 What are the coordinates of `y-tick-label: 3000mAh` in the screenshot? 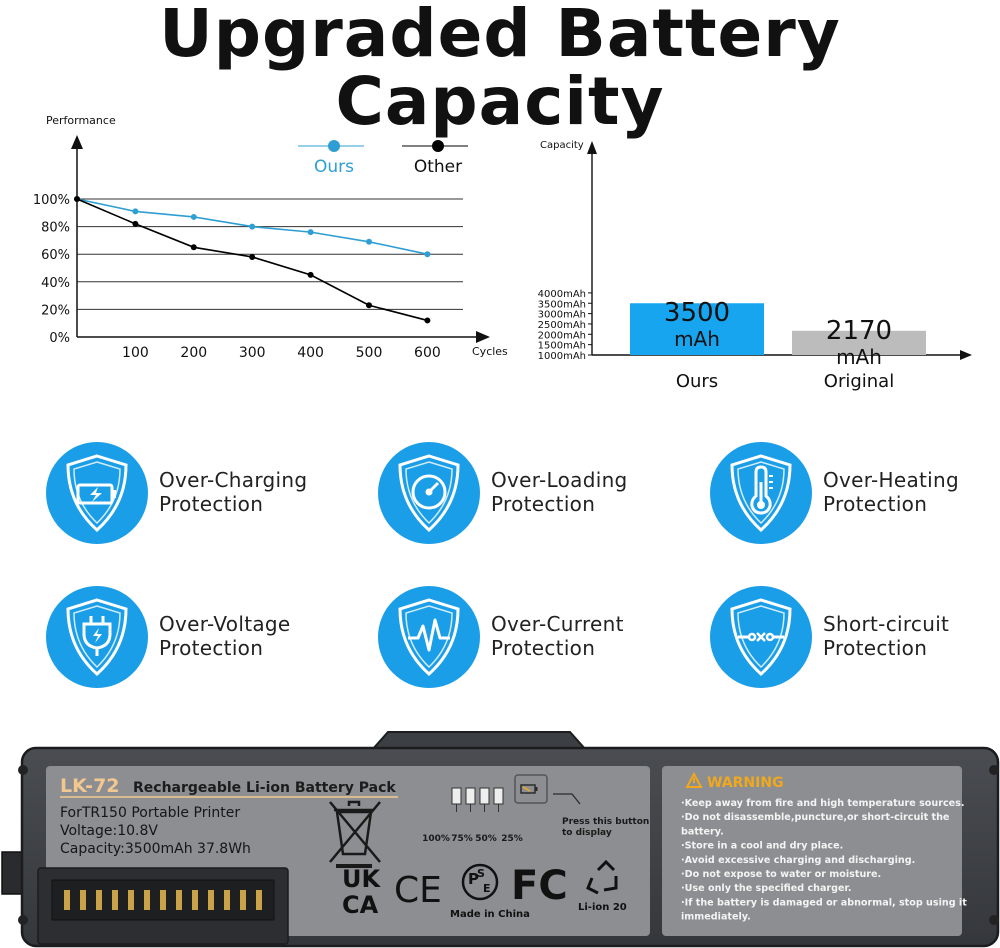 It's located at (562, 315).